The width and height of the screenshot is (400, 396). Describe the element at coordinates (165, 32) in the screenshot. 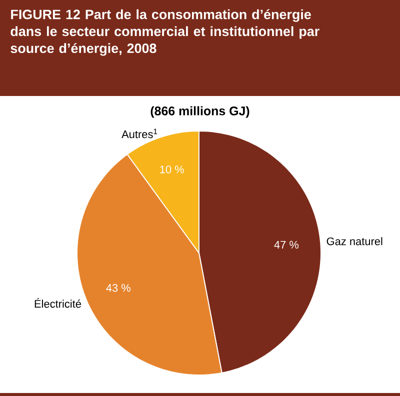

I see `chart-title: FIGURE 12 Part de la consommation d’énergie dans le secteur commercial et institutionnel par source d’énergie, 2008` at that location.